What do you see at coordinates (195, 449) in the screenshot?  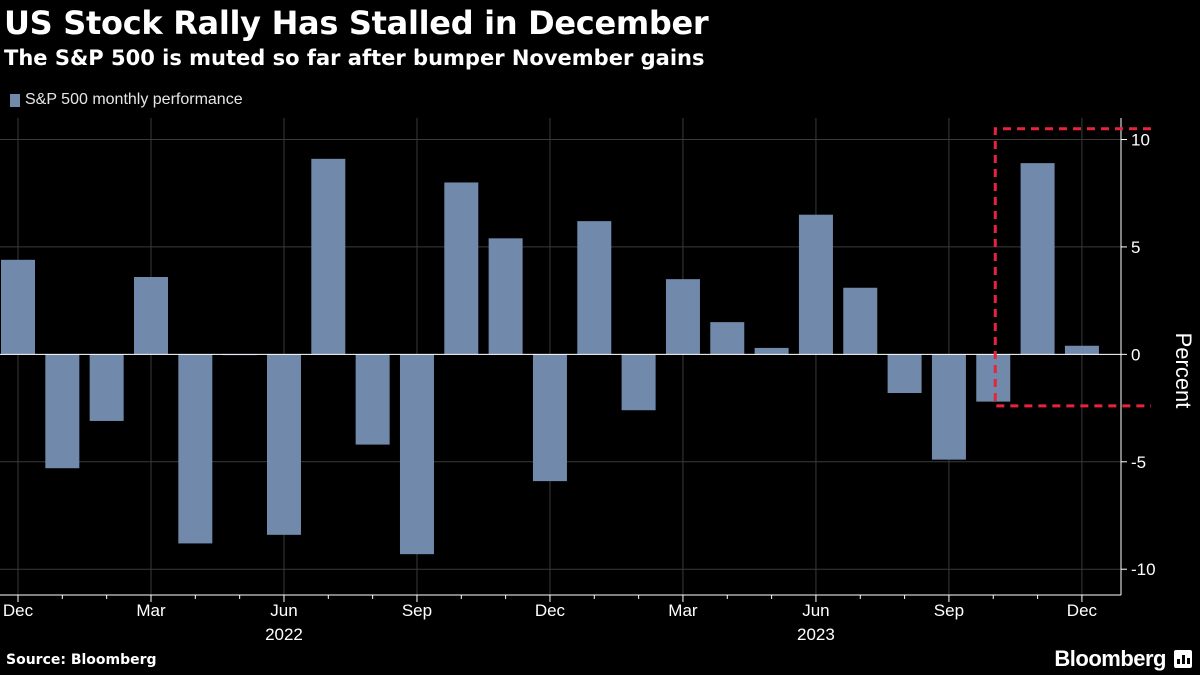 I see `bar-apr-2022` at bounding box center [195, 449].